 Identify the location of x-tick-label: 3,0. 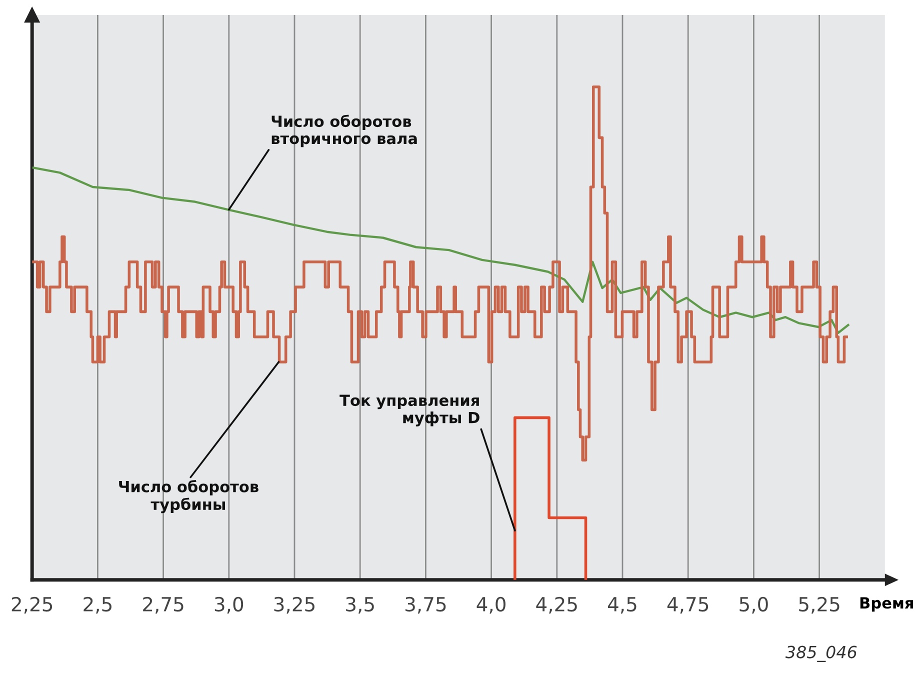
(229, 605).